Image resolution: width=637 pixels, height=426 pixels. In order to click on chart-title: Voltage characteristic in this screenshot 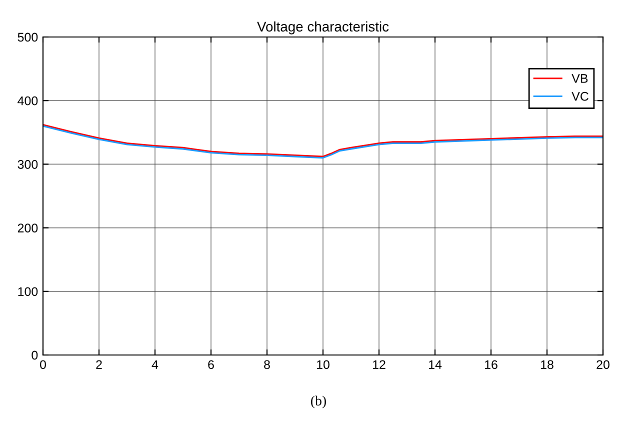, I will do `click(323, 27)`.